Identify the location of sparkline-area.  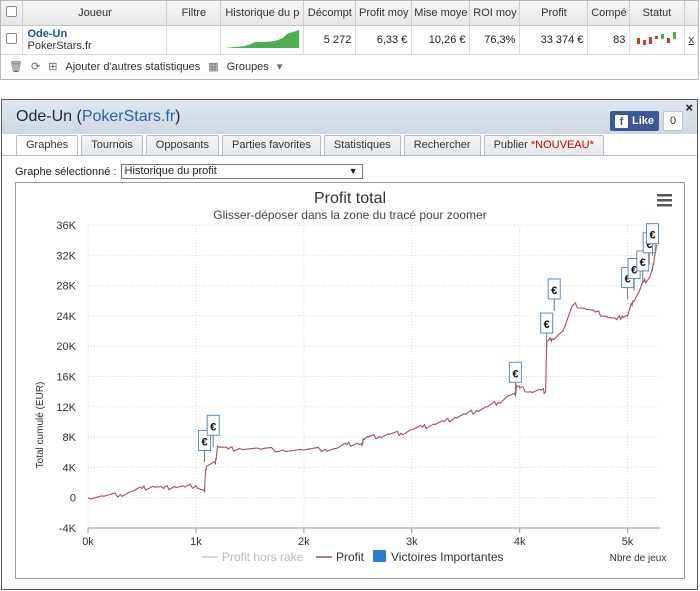
(262, 39).